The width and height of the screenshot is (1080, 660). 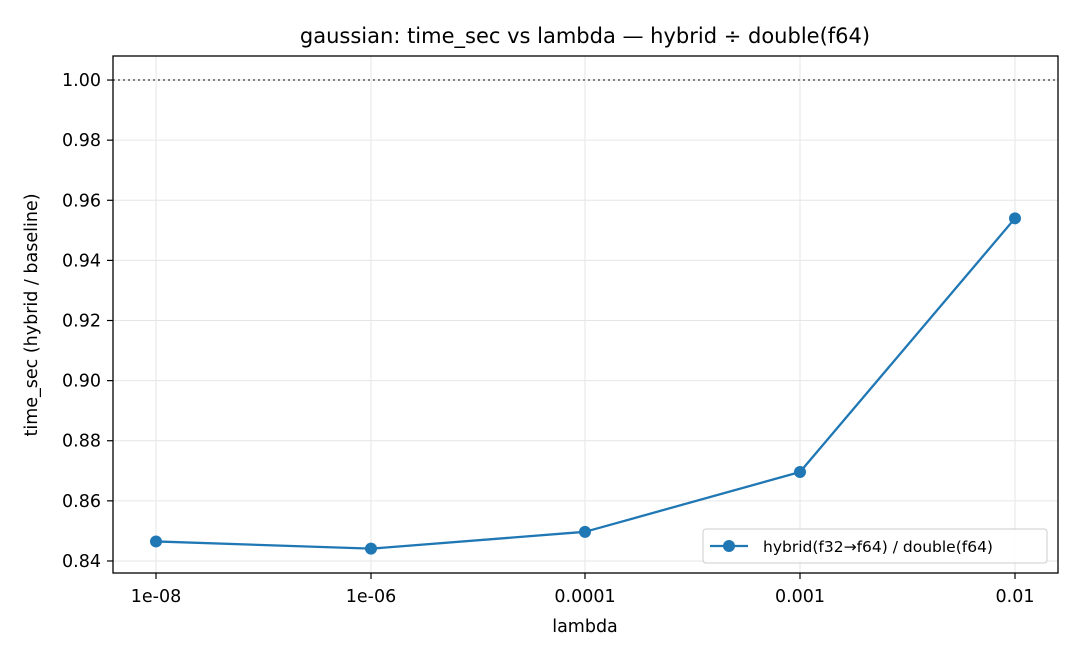 I want to click on legend-box, so click(x=875, y=546).